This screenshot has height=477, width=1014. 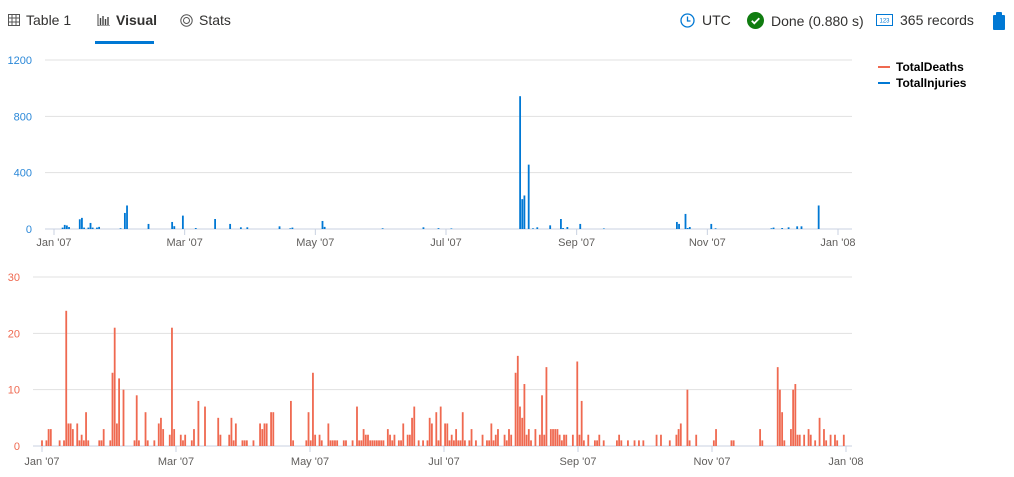 What do you see at coordinates (705, 20) in the screenshot?
I see `timezone-indicator: UTC` at bounding box center [705, 20].